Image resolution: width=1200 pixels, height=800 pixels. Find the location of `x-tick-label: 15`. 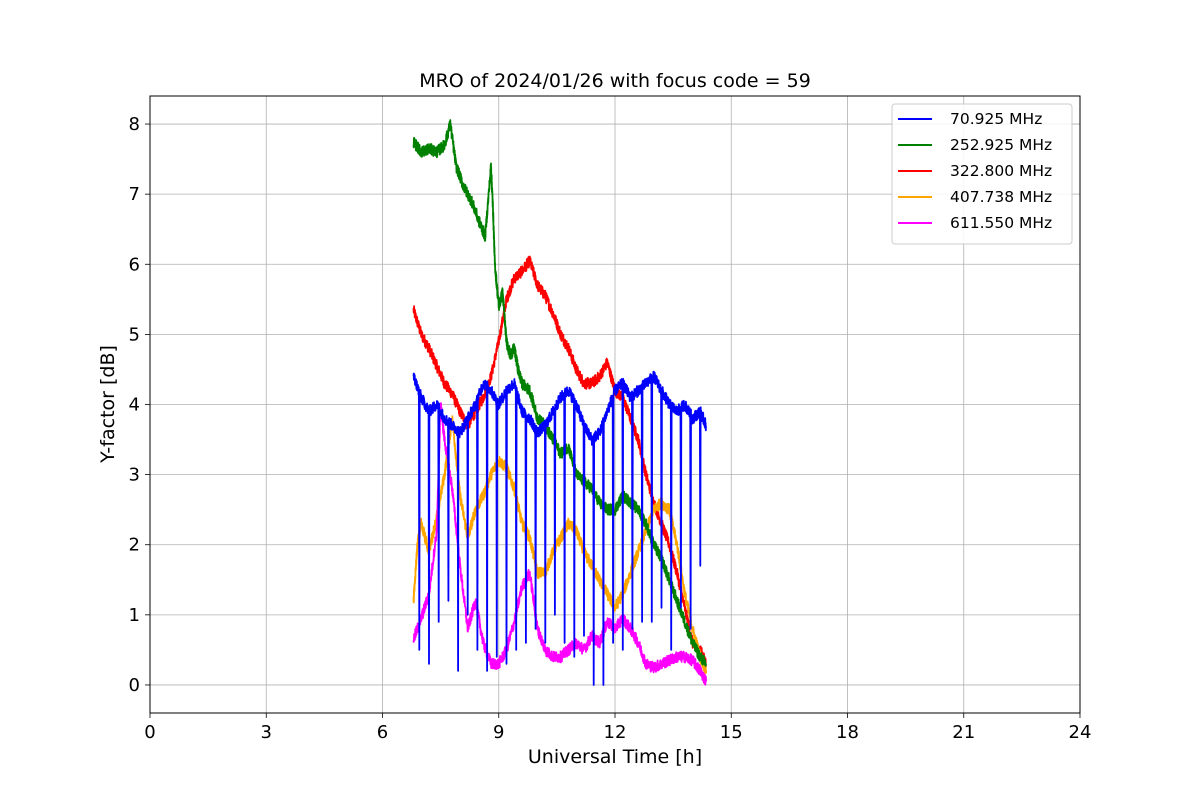

x-tick-label: 15 is located at coordinates (731, 732).